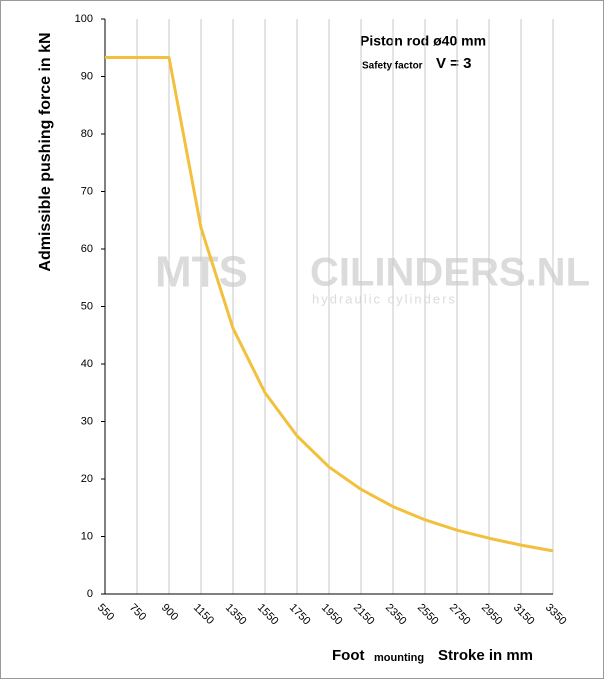 The width and height of the screenshot is (604, 679). Describe the element at coordinates (485, 655) in the screenshot. I see `x-axis-label: Stroke in mm` at that location.